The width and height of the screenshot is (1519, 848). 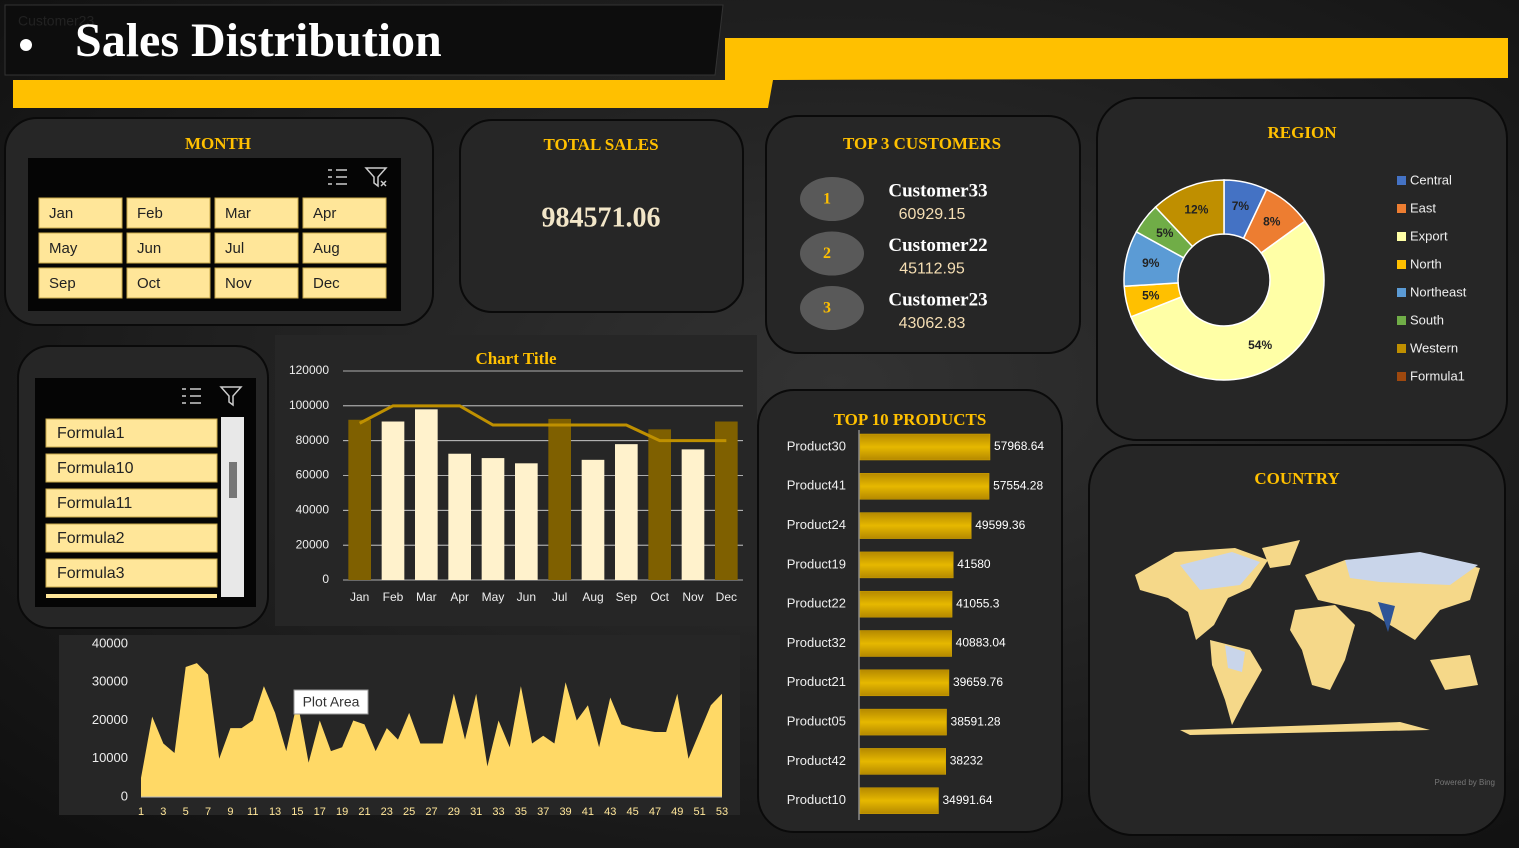 What do you see at coordinates (94, 503) in the screenshot?
I see `slicer-label: Formula11` at bounding box center [94, 503].